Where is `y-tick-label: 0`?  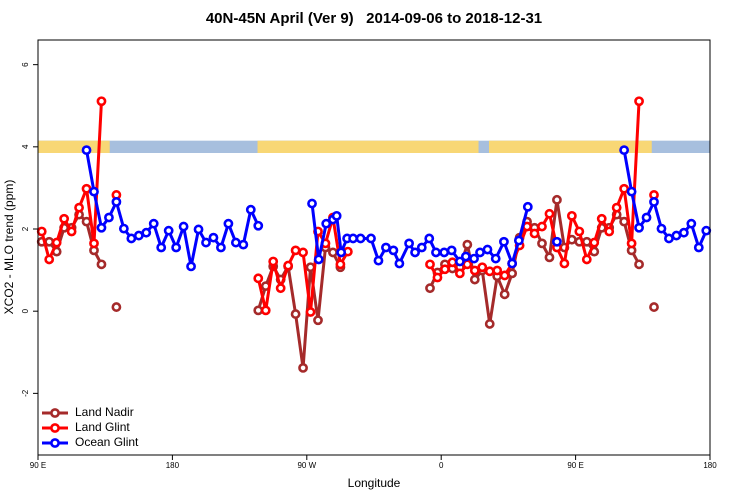
y-tick-label: 0 is located at coordinates (25, 310).